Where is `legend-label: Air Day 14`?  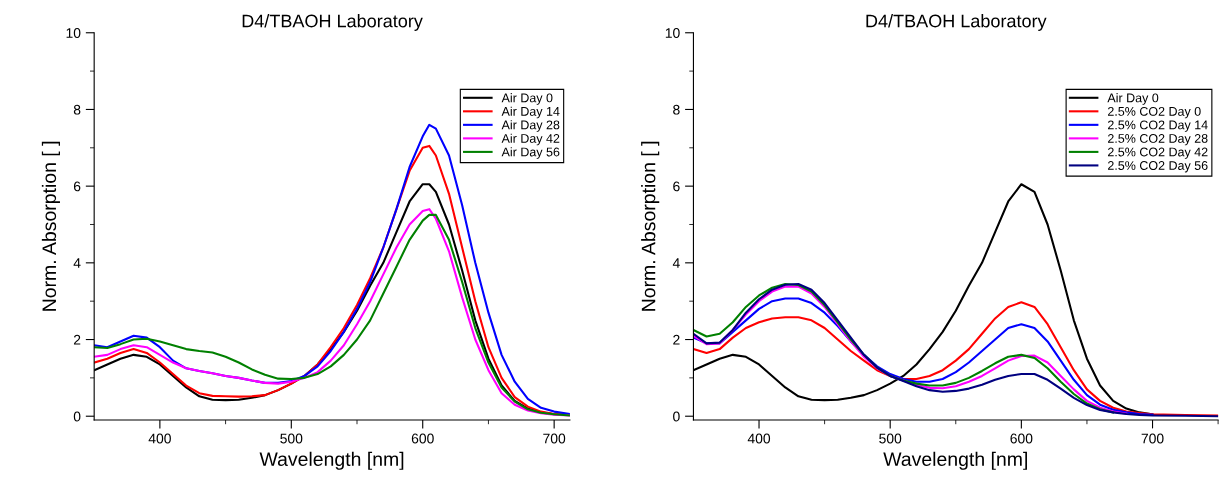 legend-label: Air Day 14 is located at coordinates (530, 112).